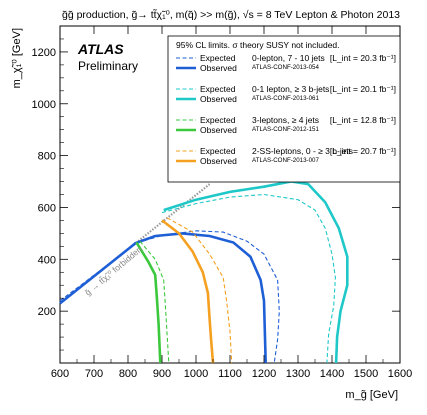 The image size is (427, 415). Describe the element at coordinates (285, 129) in the screenshot. I see `legend-conf-label: ATLAS-CONF-2012-151` at that location.